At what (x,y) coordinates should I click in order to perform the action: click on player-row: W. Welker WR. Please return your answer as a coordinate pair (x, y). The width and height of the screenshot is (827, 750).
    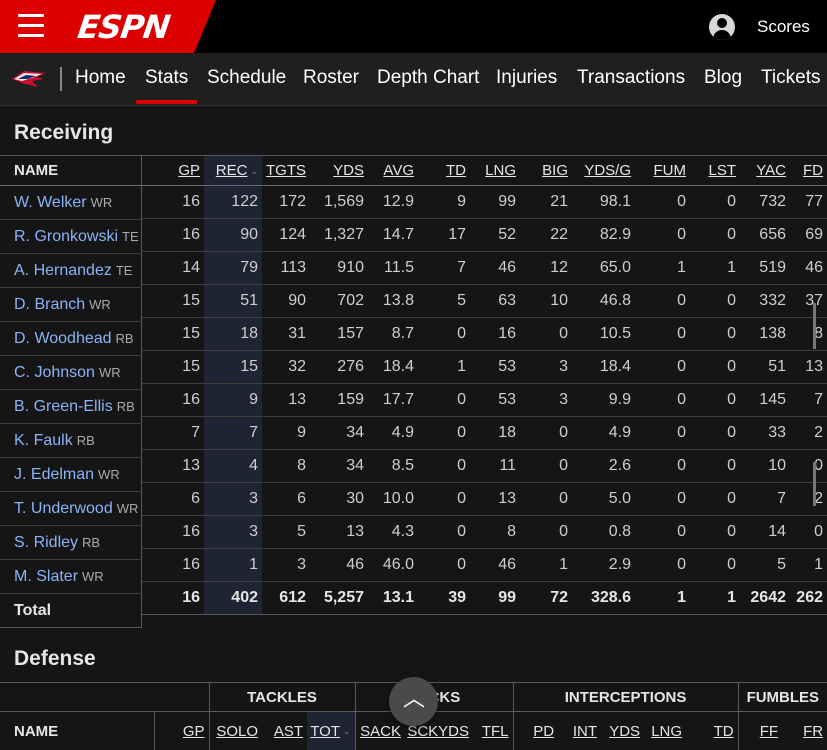
    Looking at the image, I should click on (71, 202).